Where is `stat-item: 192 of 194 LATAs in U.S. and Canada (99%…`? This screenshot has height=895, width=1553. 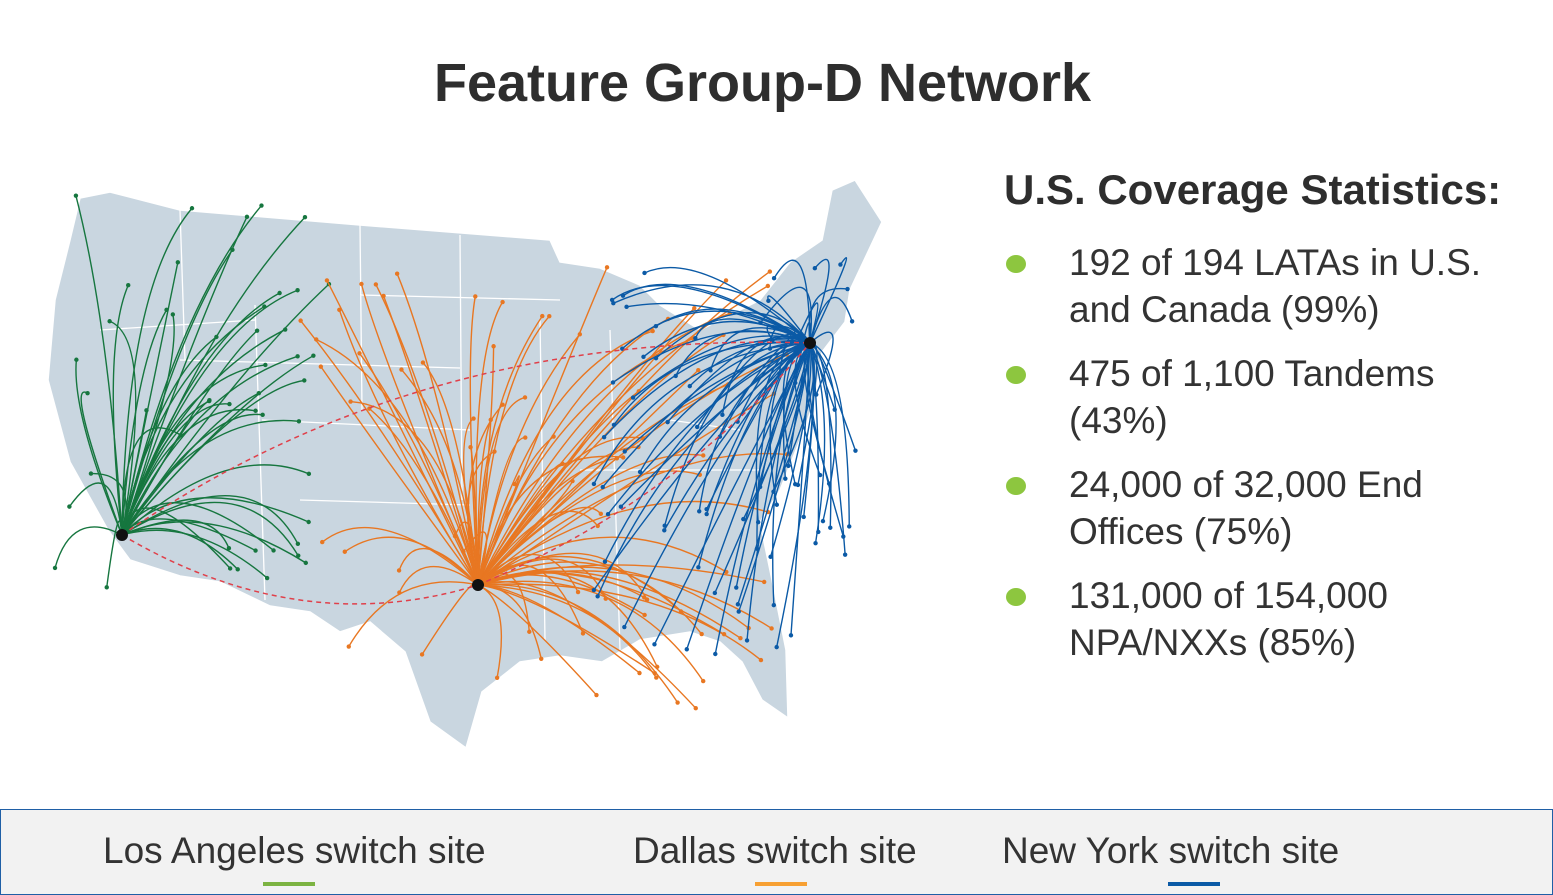
stat-item: 192 of 194 LATAs in U.S. and Canada (99%… is located at coordinates (1264, 286).